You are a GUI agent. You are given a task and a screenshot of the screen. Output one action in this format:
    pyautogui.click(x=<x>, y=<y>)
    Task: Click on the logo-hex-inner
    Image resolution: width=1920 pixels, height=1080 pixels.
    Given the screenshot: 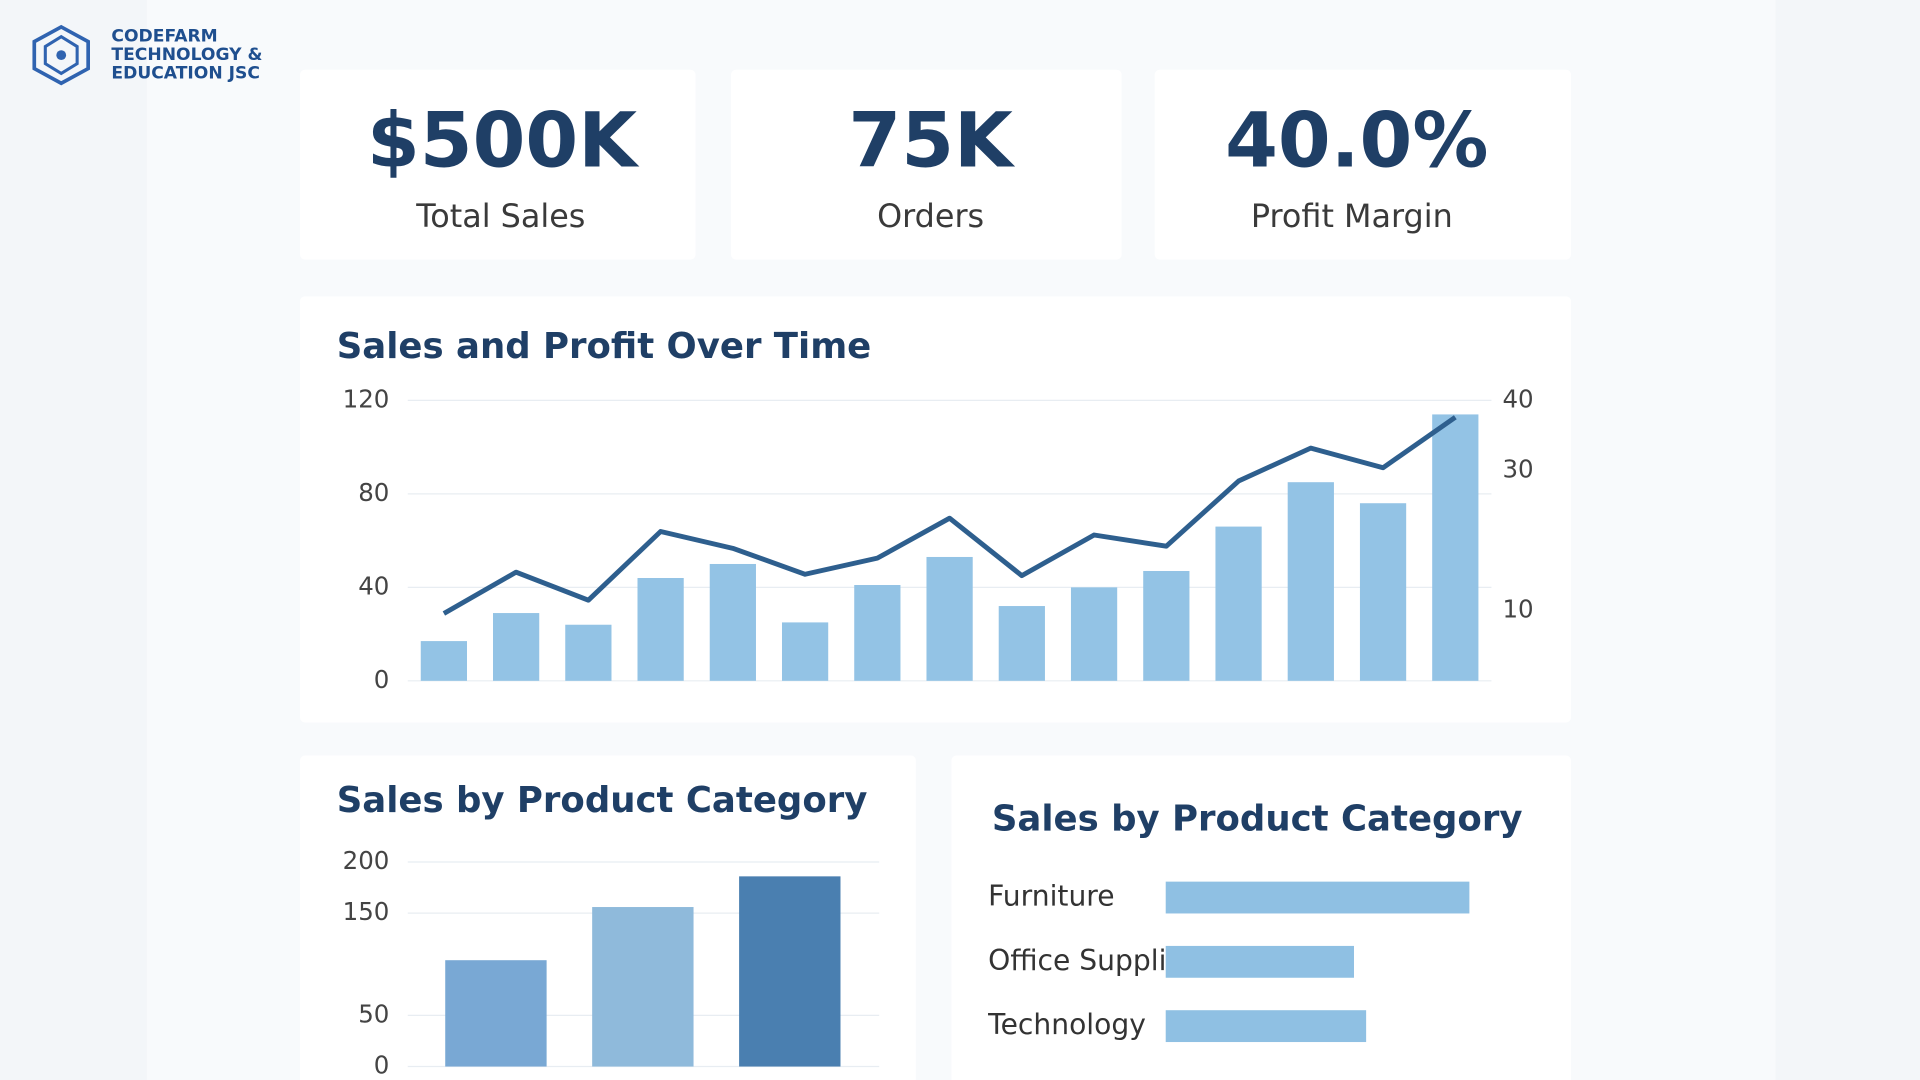 What is the action you would take?
    pyautogui.click(x=61, y=55)
    